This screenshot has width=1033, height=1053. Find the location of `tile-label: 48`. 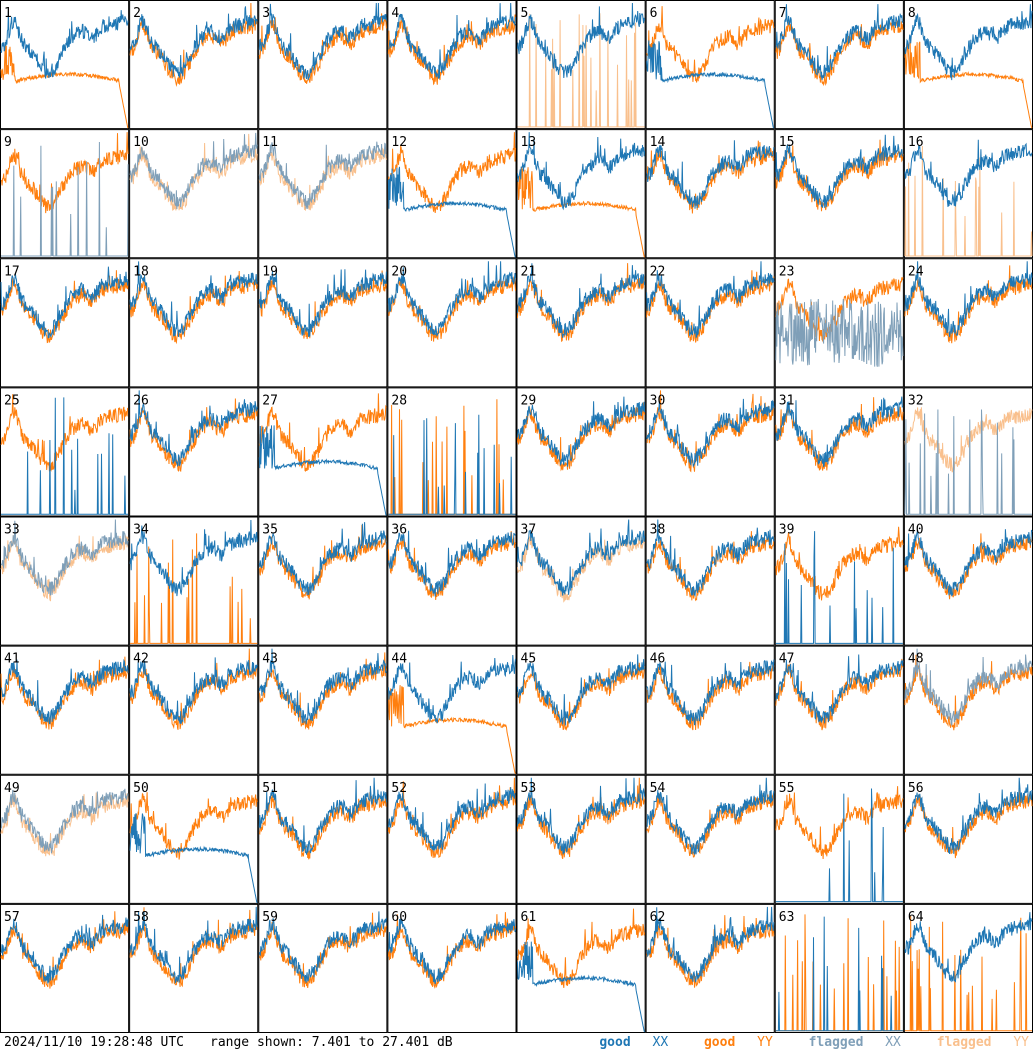

tile-label: 48 is located at coordinates (916, 659).